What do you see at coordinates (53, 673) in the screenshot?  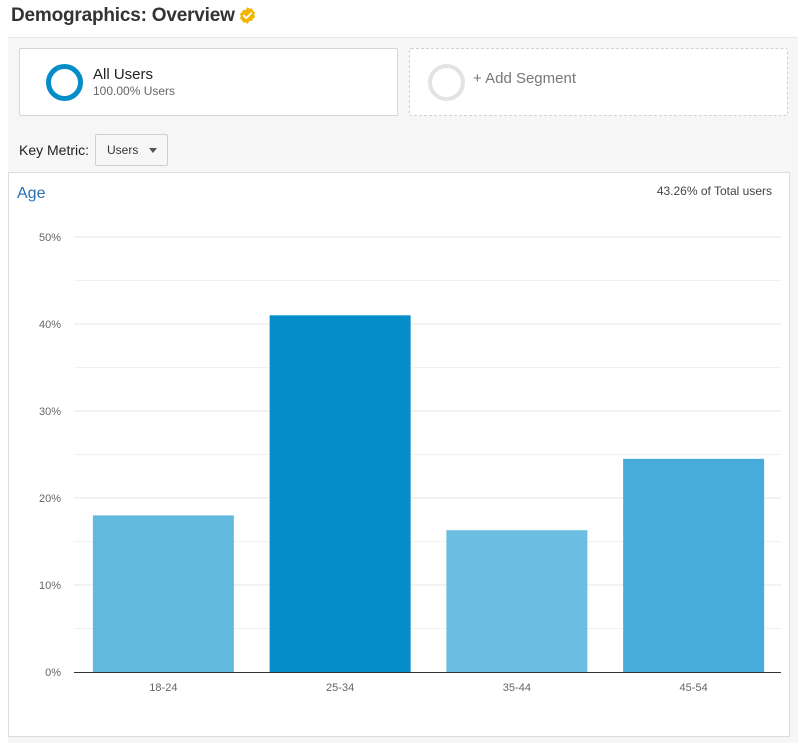 I see `y-tick-label: 0%` at bounding box center [53, 673].